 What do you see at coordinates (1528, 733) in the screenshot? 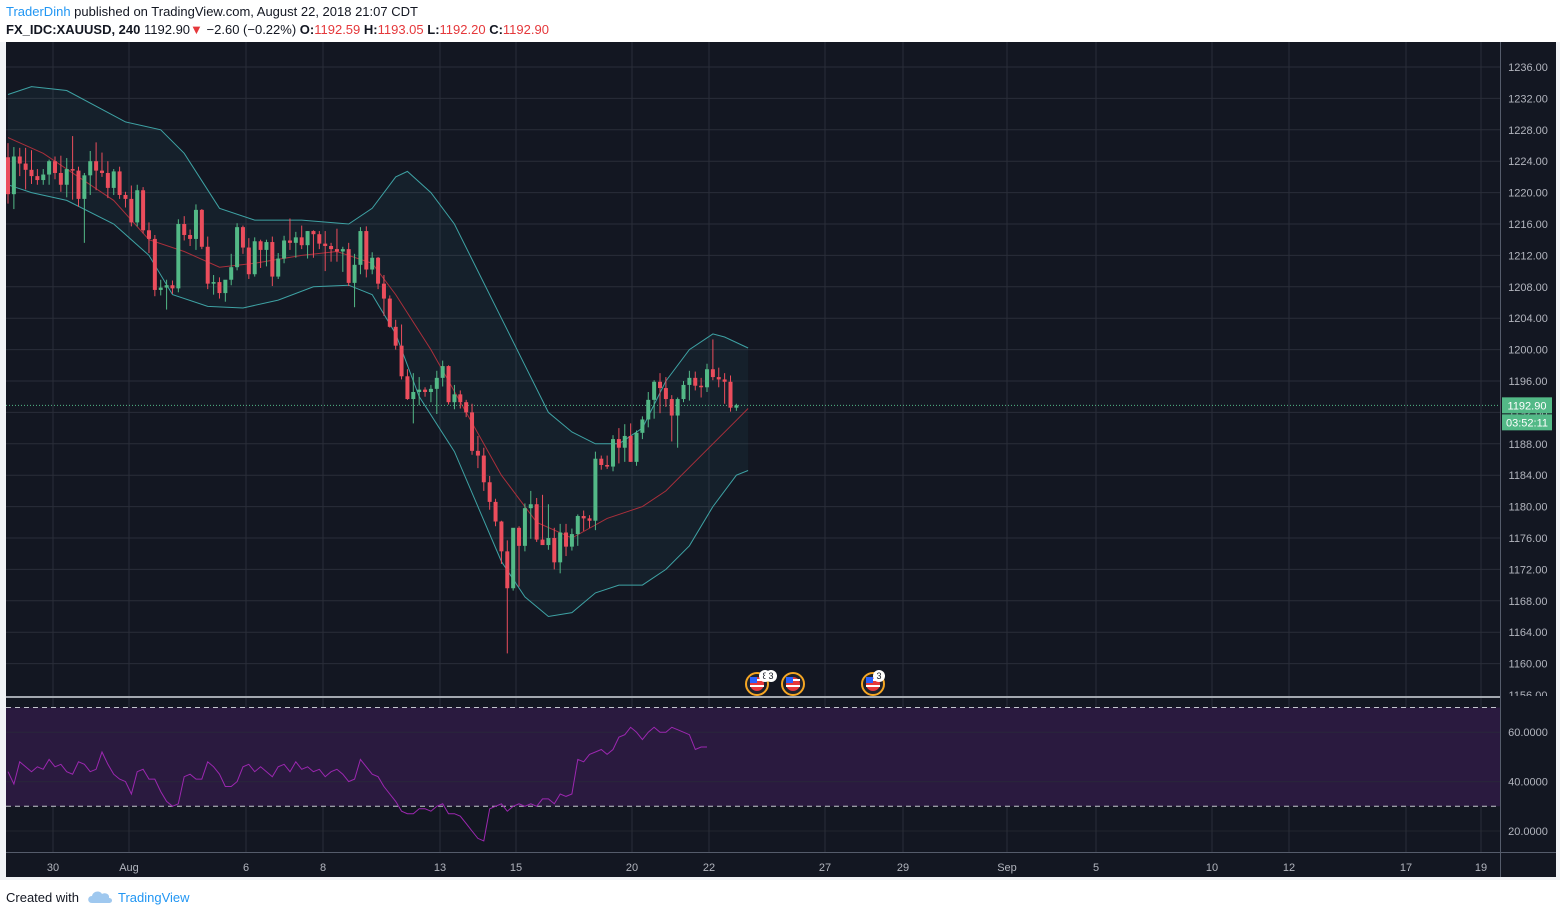
I see `rsi-tick-label: 60.0000` at bounding box center [1528, 733].